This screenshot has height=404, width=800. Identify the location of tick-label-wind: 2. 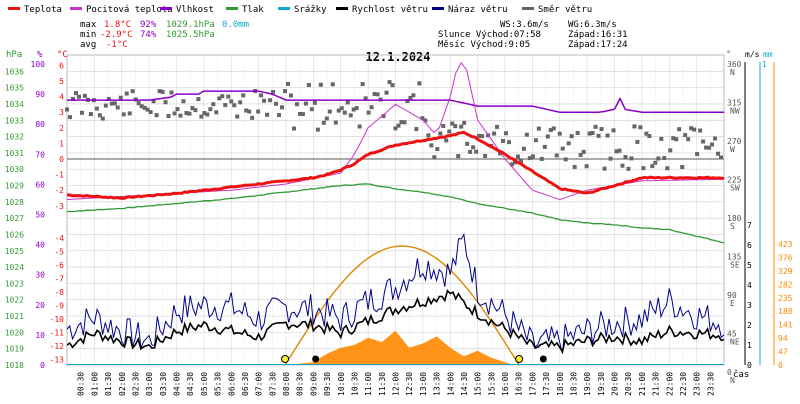
(749, 325).